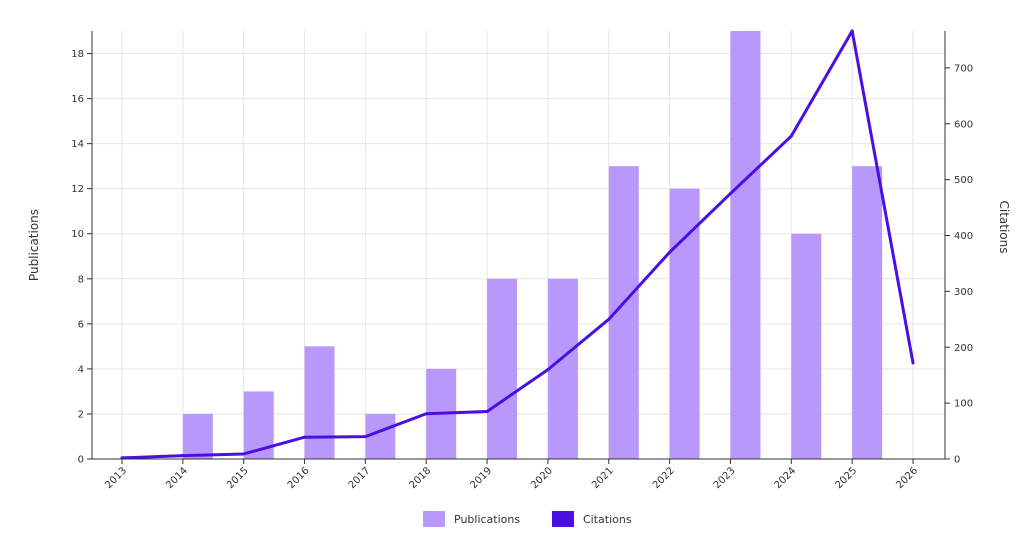 Image resolution: width=1024 pixels, height=544 pixels. Describe the element at coordinates (542, 478) in the screenshot. I see `x-tick-label: 2020` at that location.